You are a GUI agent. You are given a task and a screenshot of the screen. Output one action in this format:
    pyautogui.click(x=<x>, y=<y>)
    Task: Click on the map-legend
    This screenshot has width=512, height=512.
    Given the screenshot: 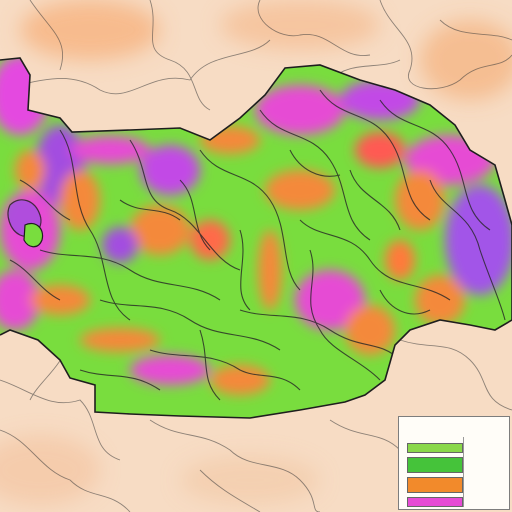 What is the action you would take?
    pyautogui.click(x=454, y=463)
    